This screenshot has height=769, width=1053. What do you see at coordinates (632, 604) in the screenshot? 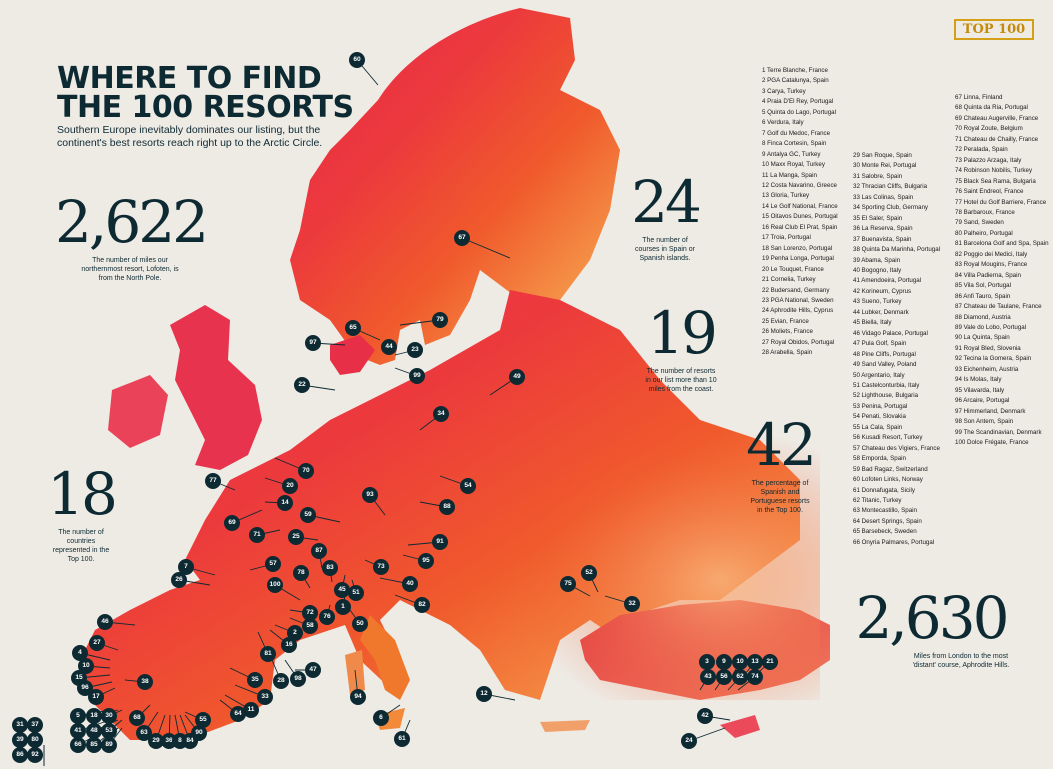
I see `resort-pin-32: 32` at bounding box center [632, 604].